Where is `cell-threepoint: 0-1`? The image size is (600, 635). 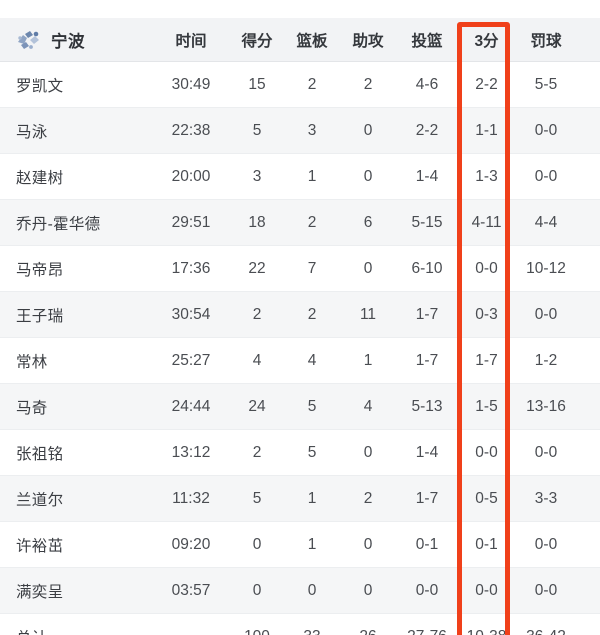
cell-threepoint: 0-1 is located at coordinates (486, 544).